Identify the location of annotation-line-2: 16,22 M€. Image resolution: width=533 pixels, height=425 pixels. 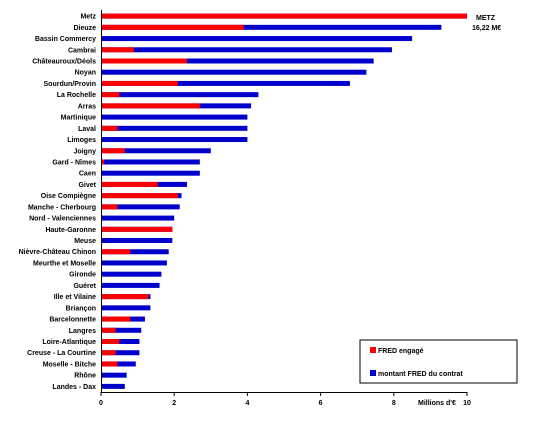
(486, 28).